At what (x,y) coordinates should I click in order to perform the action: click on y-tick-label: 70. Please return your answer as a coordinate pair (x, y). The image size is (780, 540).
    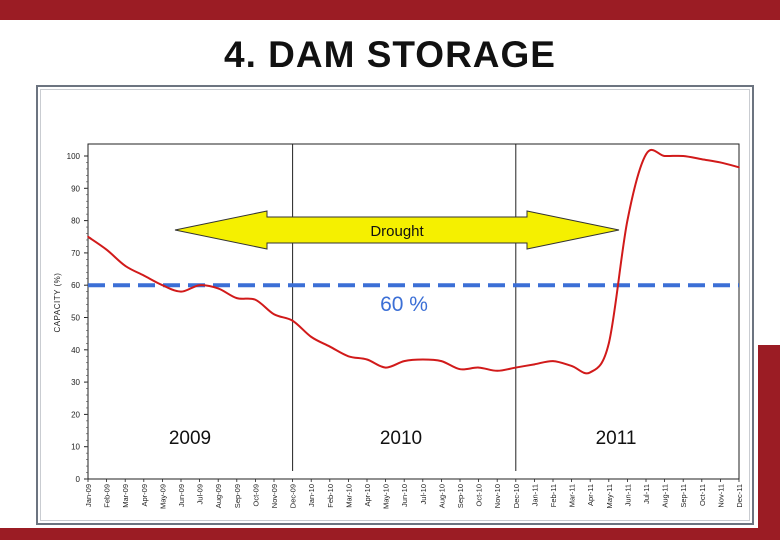
    Looking at the image, I should click on (75, 253).